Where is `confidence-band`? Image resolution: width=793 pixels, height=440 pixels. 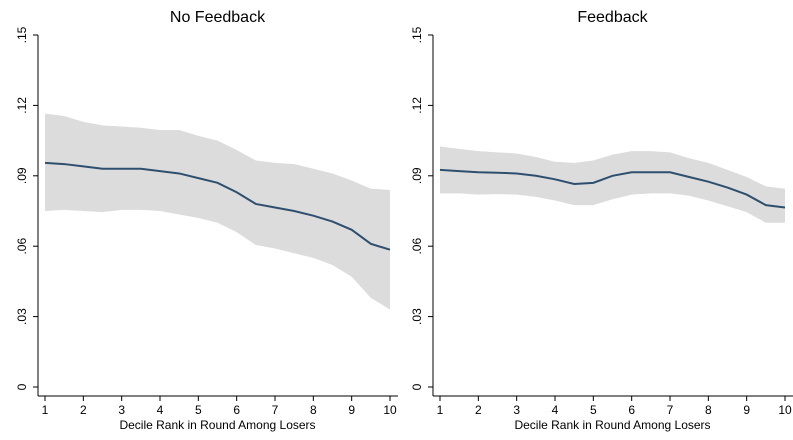
confidence-band is located at coordinates (612, 184).